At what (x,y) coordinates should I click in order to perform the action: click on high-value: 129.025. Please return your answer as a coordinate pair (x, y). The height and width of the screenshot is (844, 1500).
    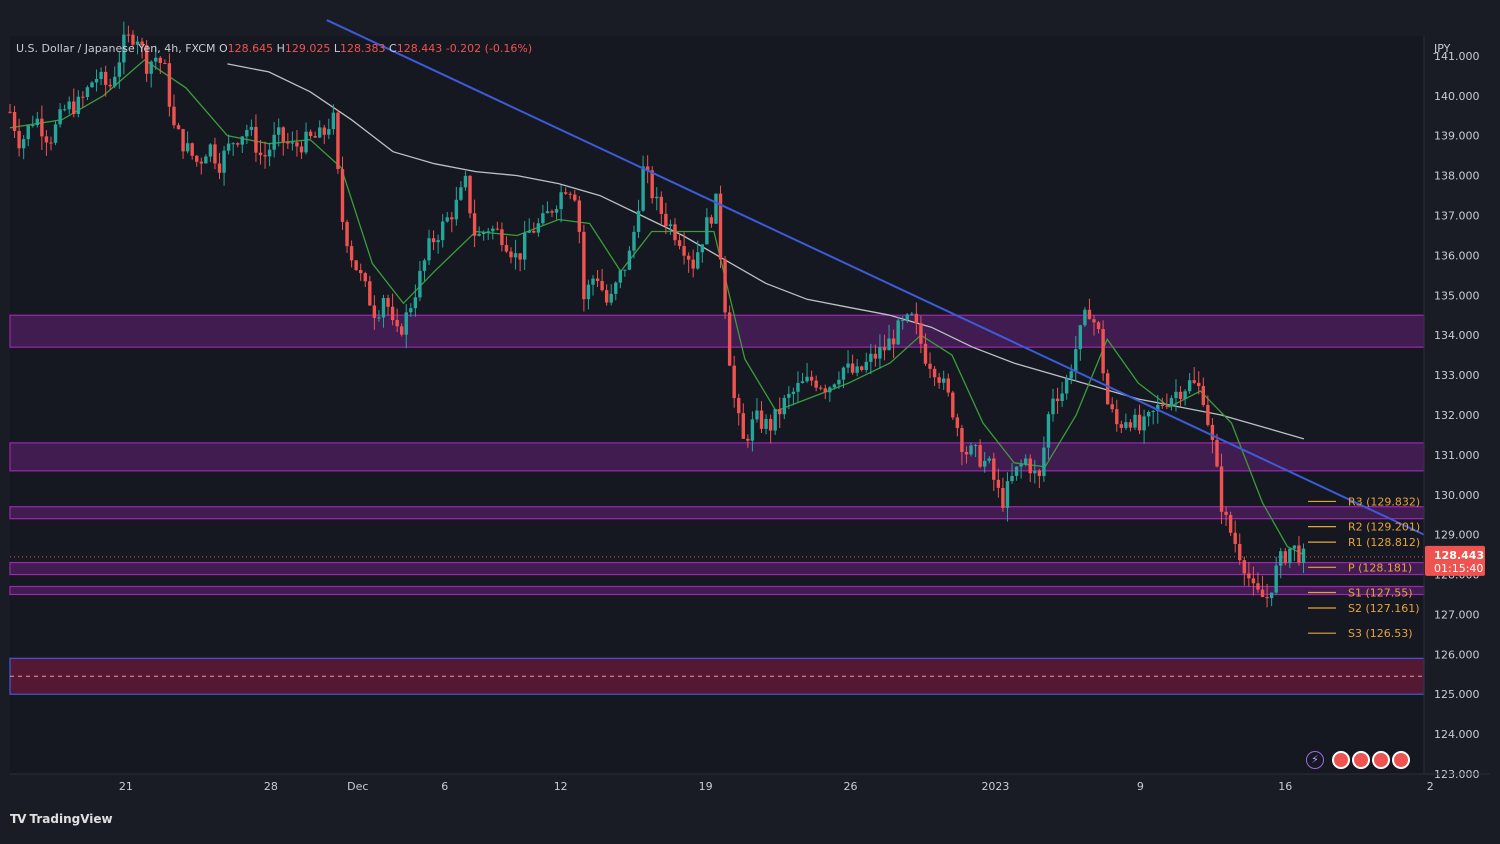
    Looking at the image, I should click on (307, 48).